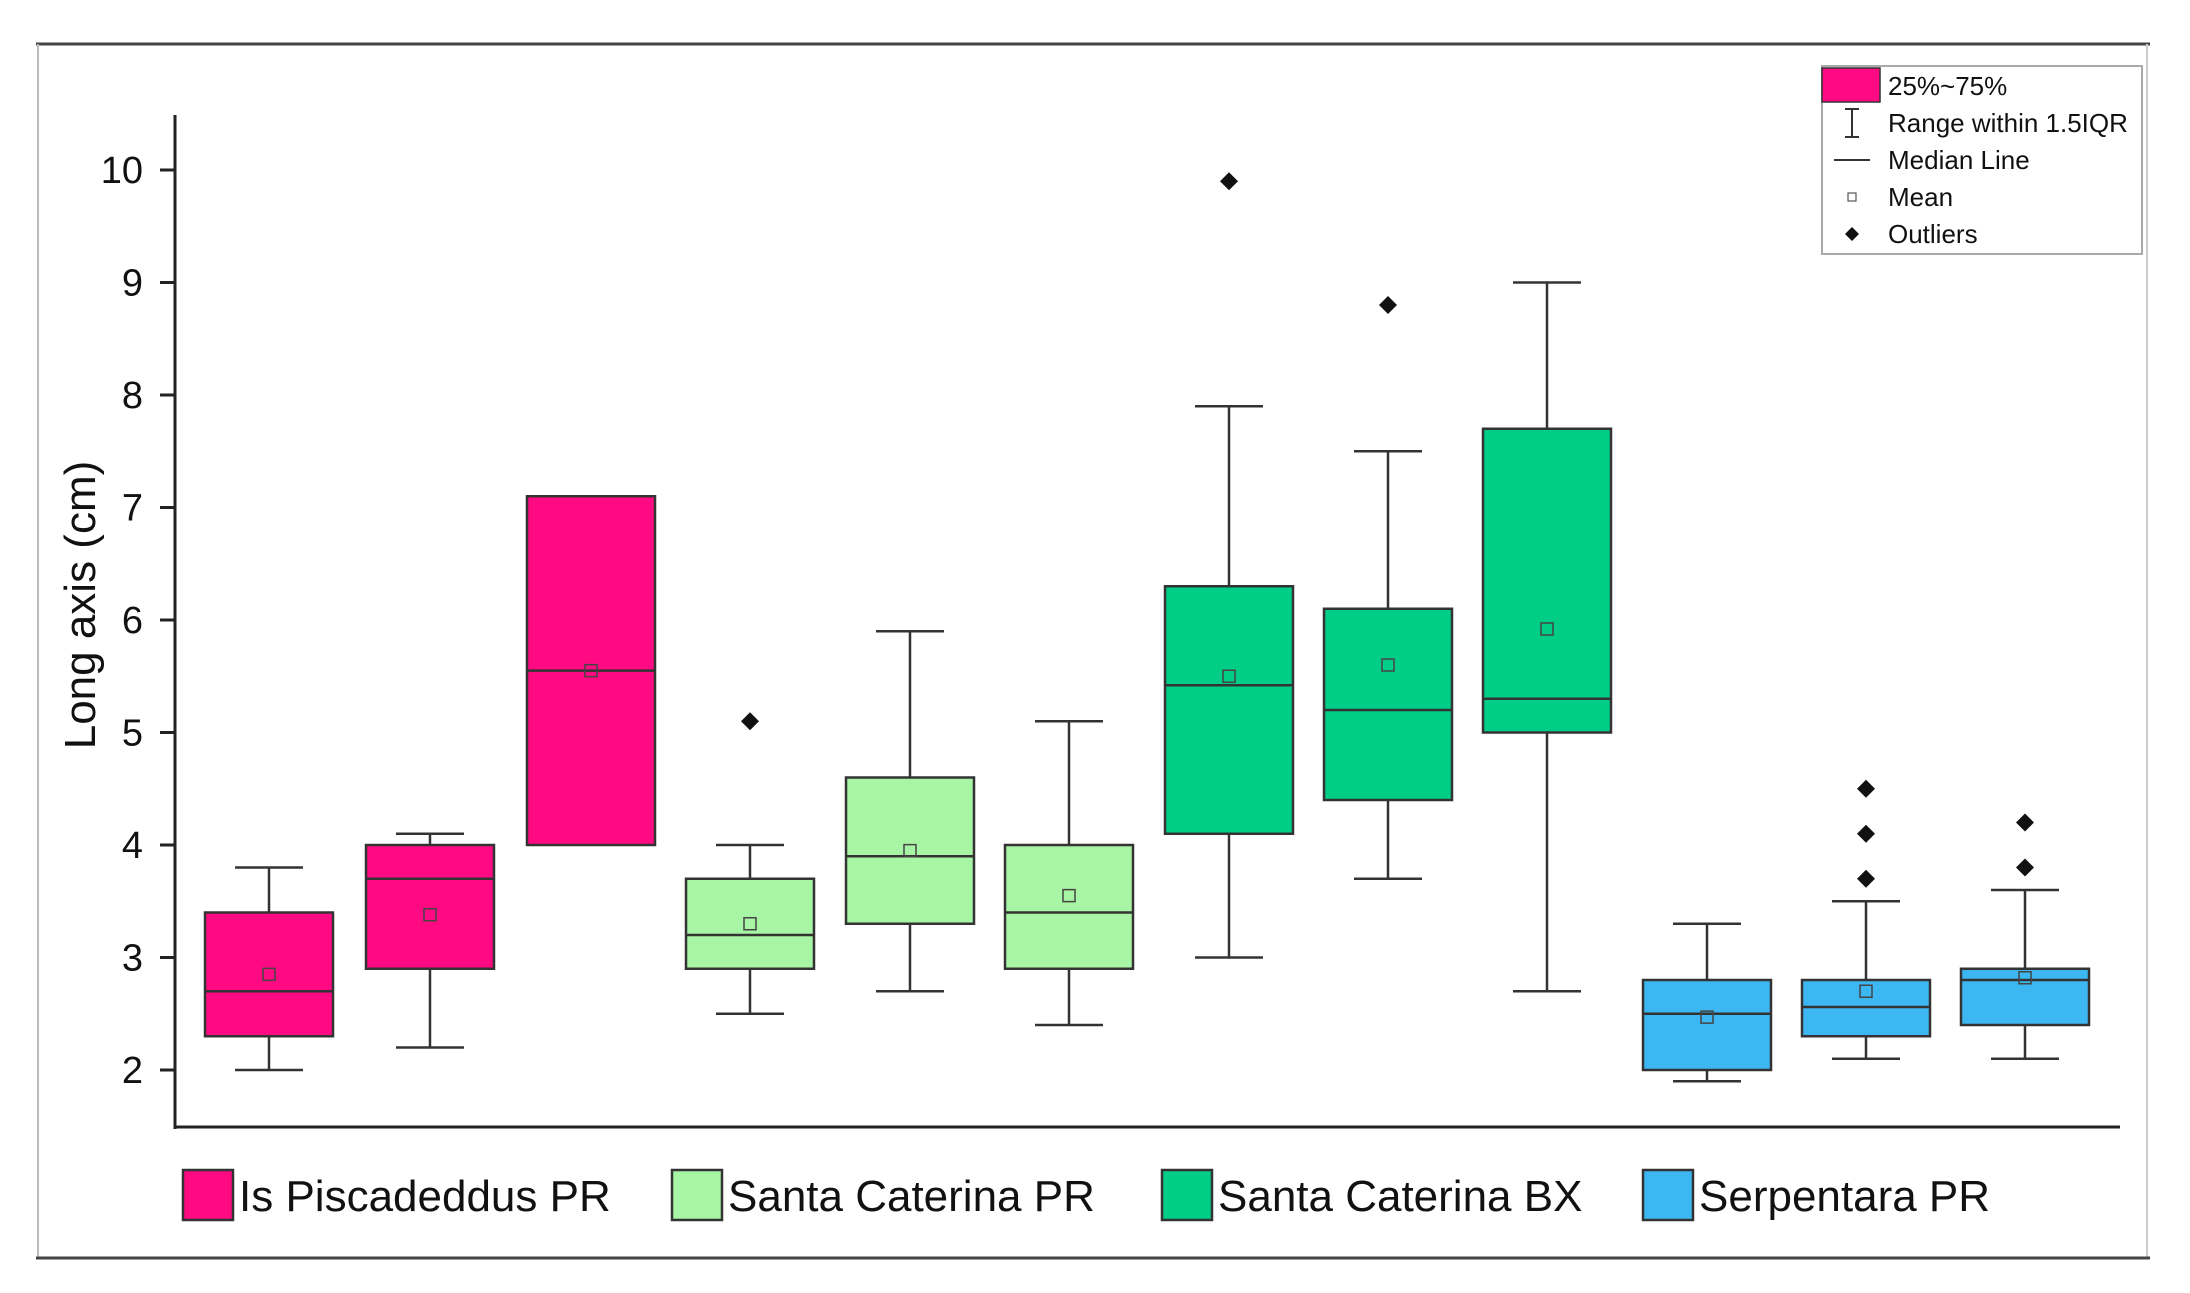 This screenshot has width=2190, height=1293. Describe the element at coordinates (911, 1196) in the screenshot. I see `group-legend-label: Santa Caterina PR` at that location.